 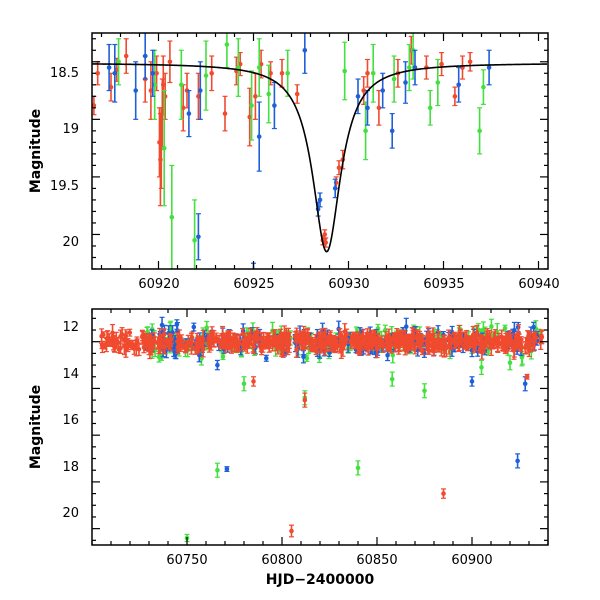 I want to click on top-y-tick-label: 20, so click(x=70, y=242).